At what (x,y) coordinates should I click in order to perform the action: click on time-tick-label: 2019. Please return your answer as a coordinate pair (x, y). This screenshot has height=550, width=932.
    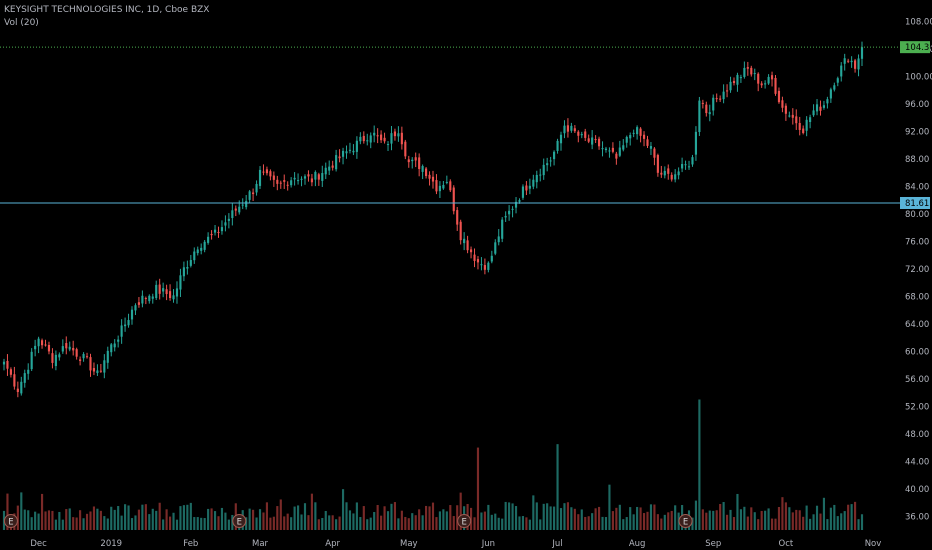
    Looking at the image, I should click on (111, 544).